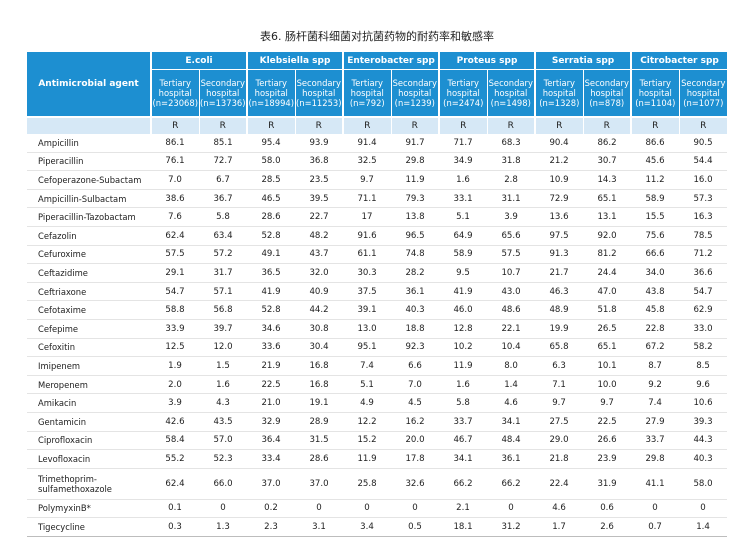 This screenshot has width=754, height=537. I want to click on value-cell: 28.2, so click(415, 273).